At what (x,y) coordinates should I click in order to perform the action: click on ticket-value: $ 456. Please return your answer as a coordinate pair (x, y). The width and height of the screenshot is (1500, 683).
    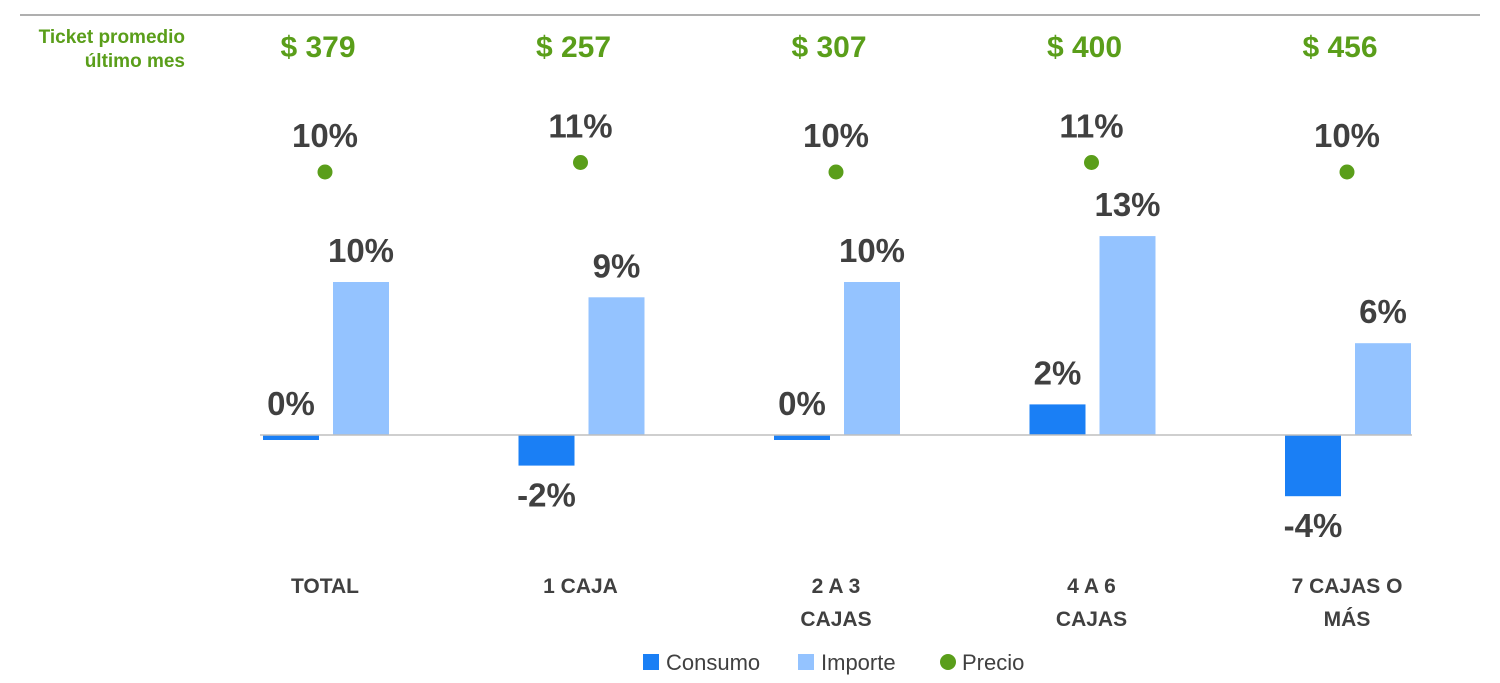
    Looking at the image, I should click on (1339, 47).